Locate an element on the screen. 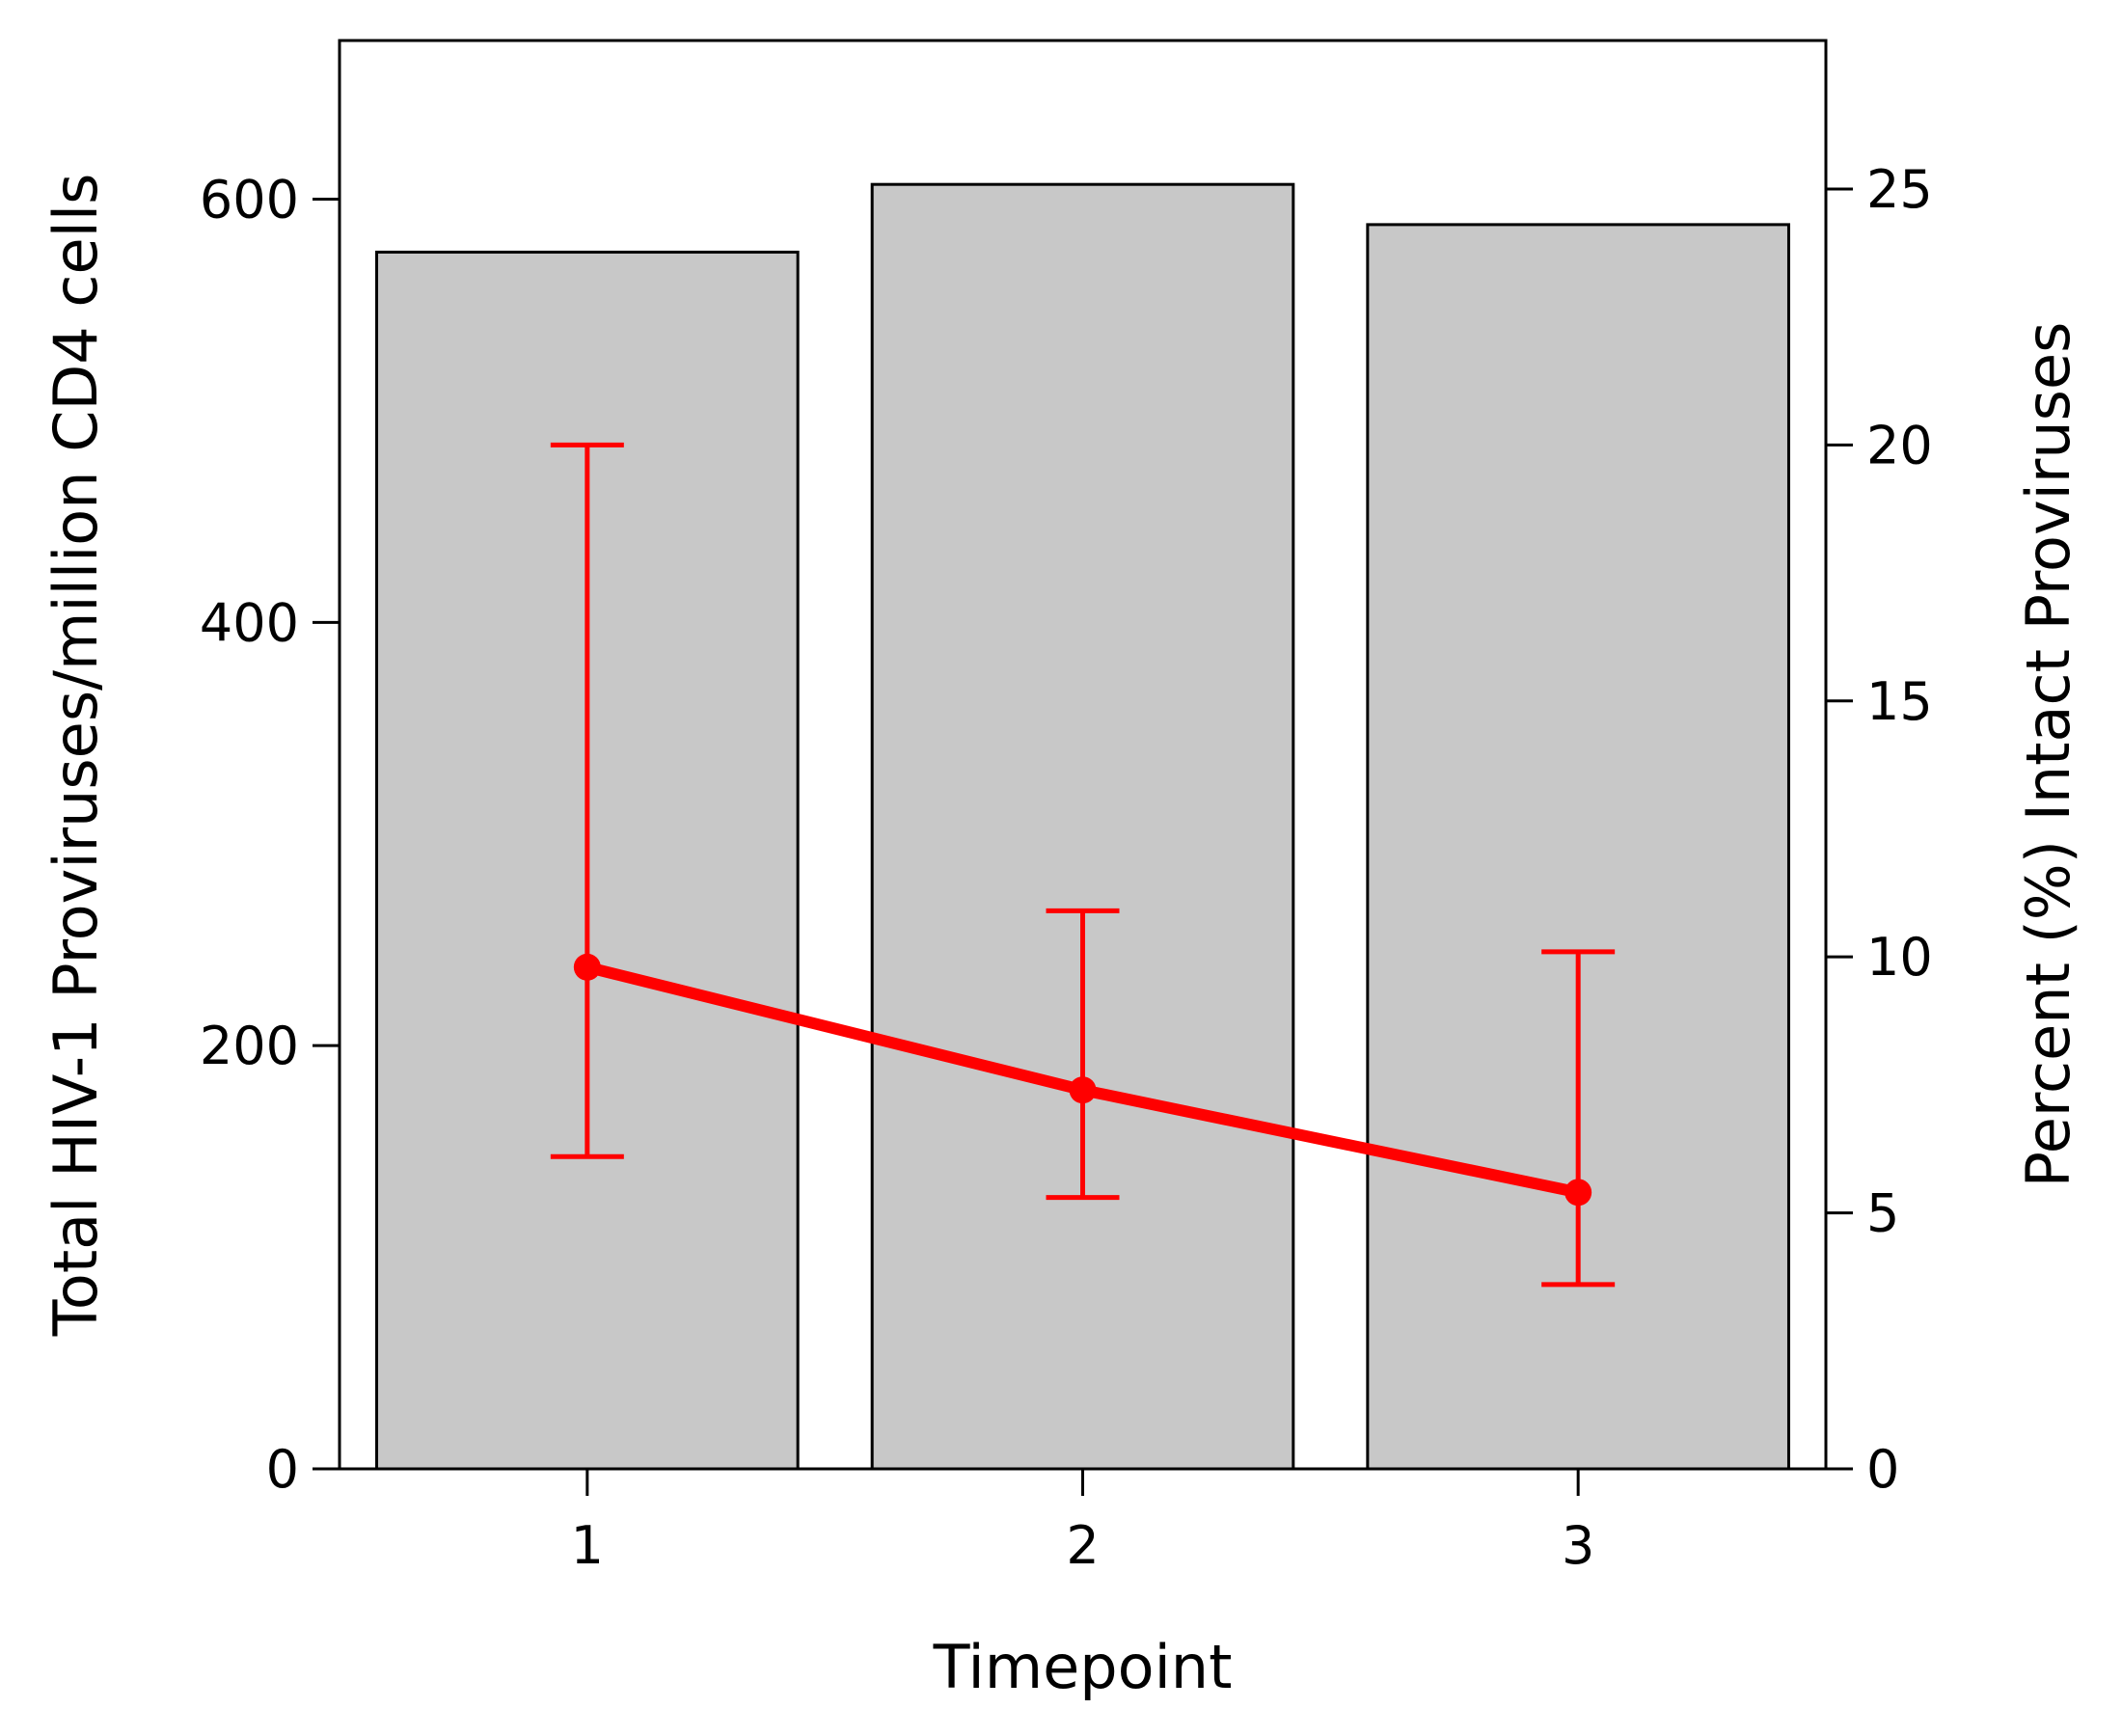 The image size is (2122, 1736). line-series-group is located at coordinates (1083, 1080).